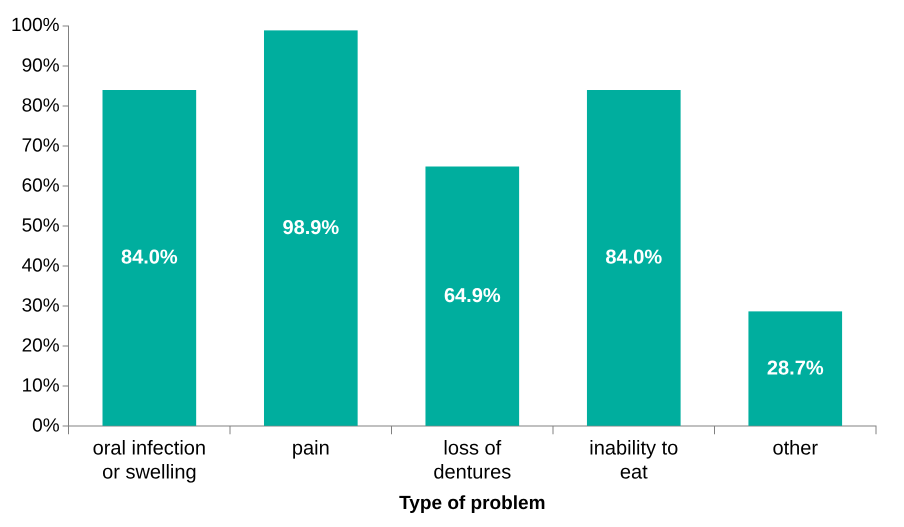 The height and width of the screenshot is (527, 904). I want to click on x-tick-label: inability to eat, so click(633, 461).